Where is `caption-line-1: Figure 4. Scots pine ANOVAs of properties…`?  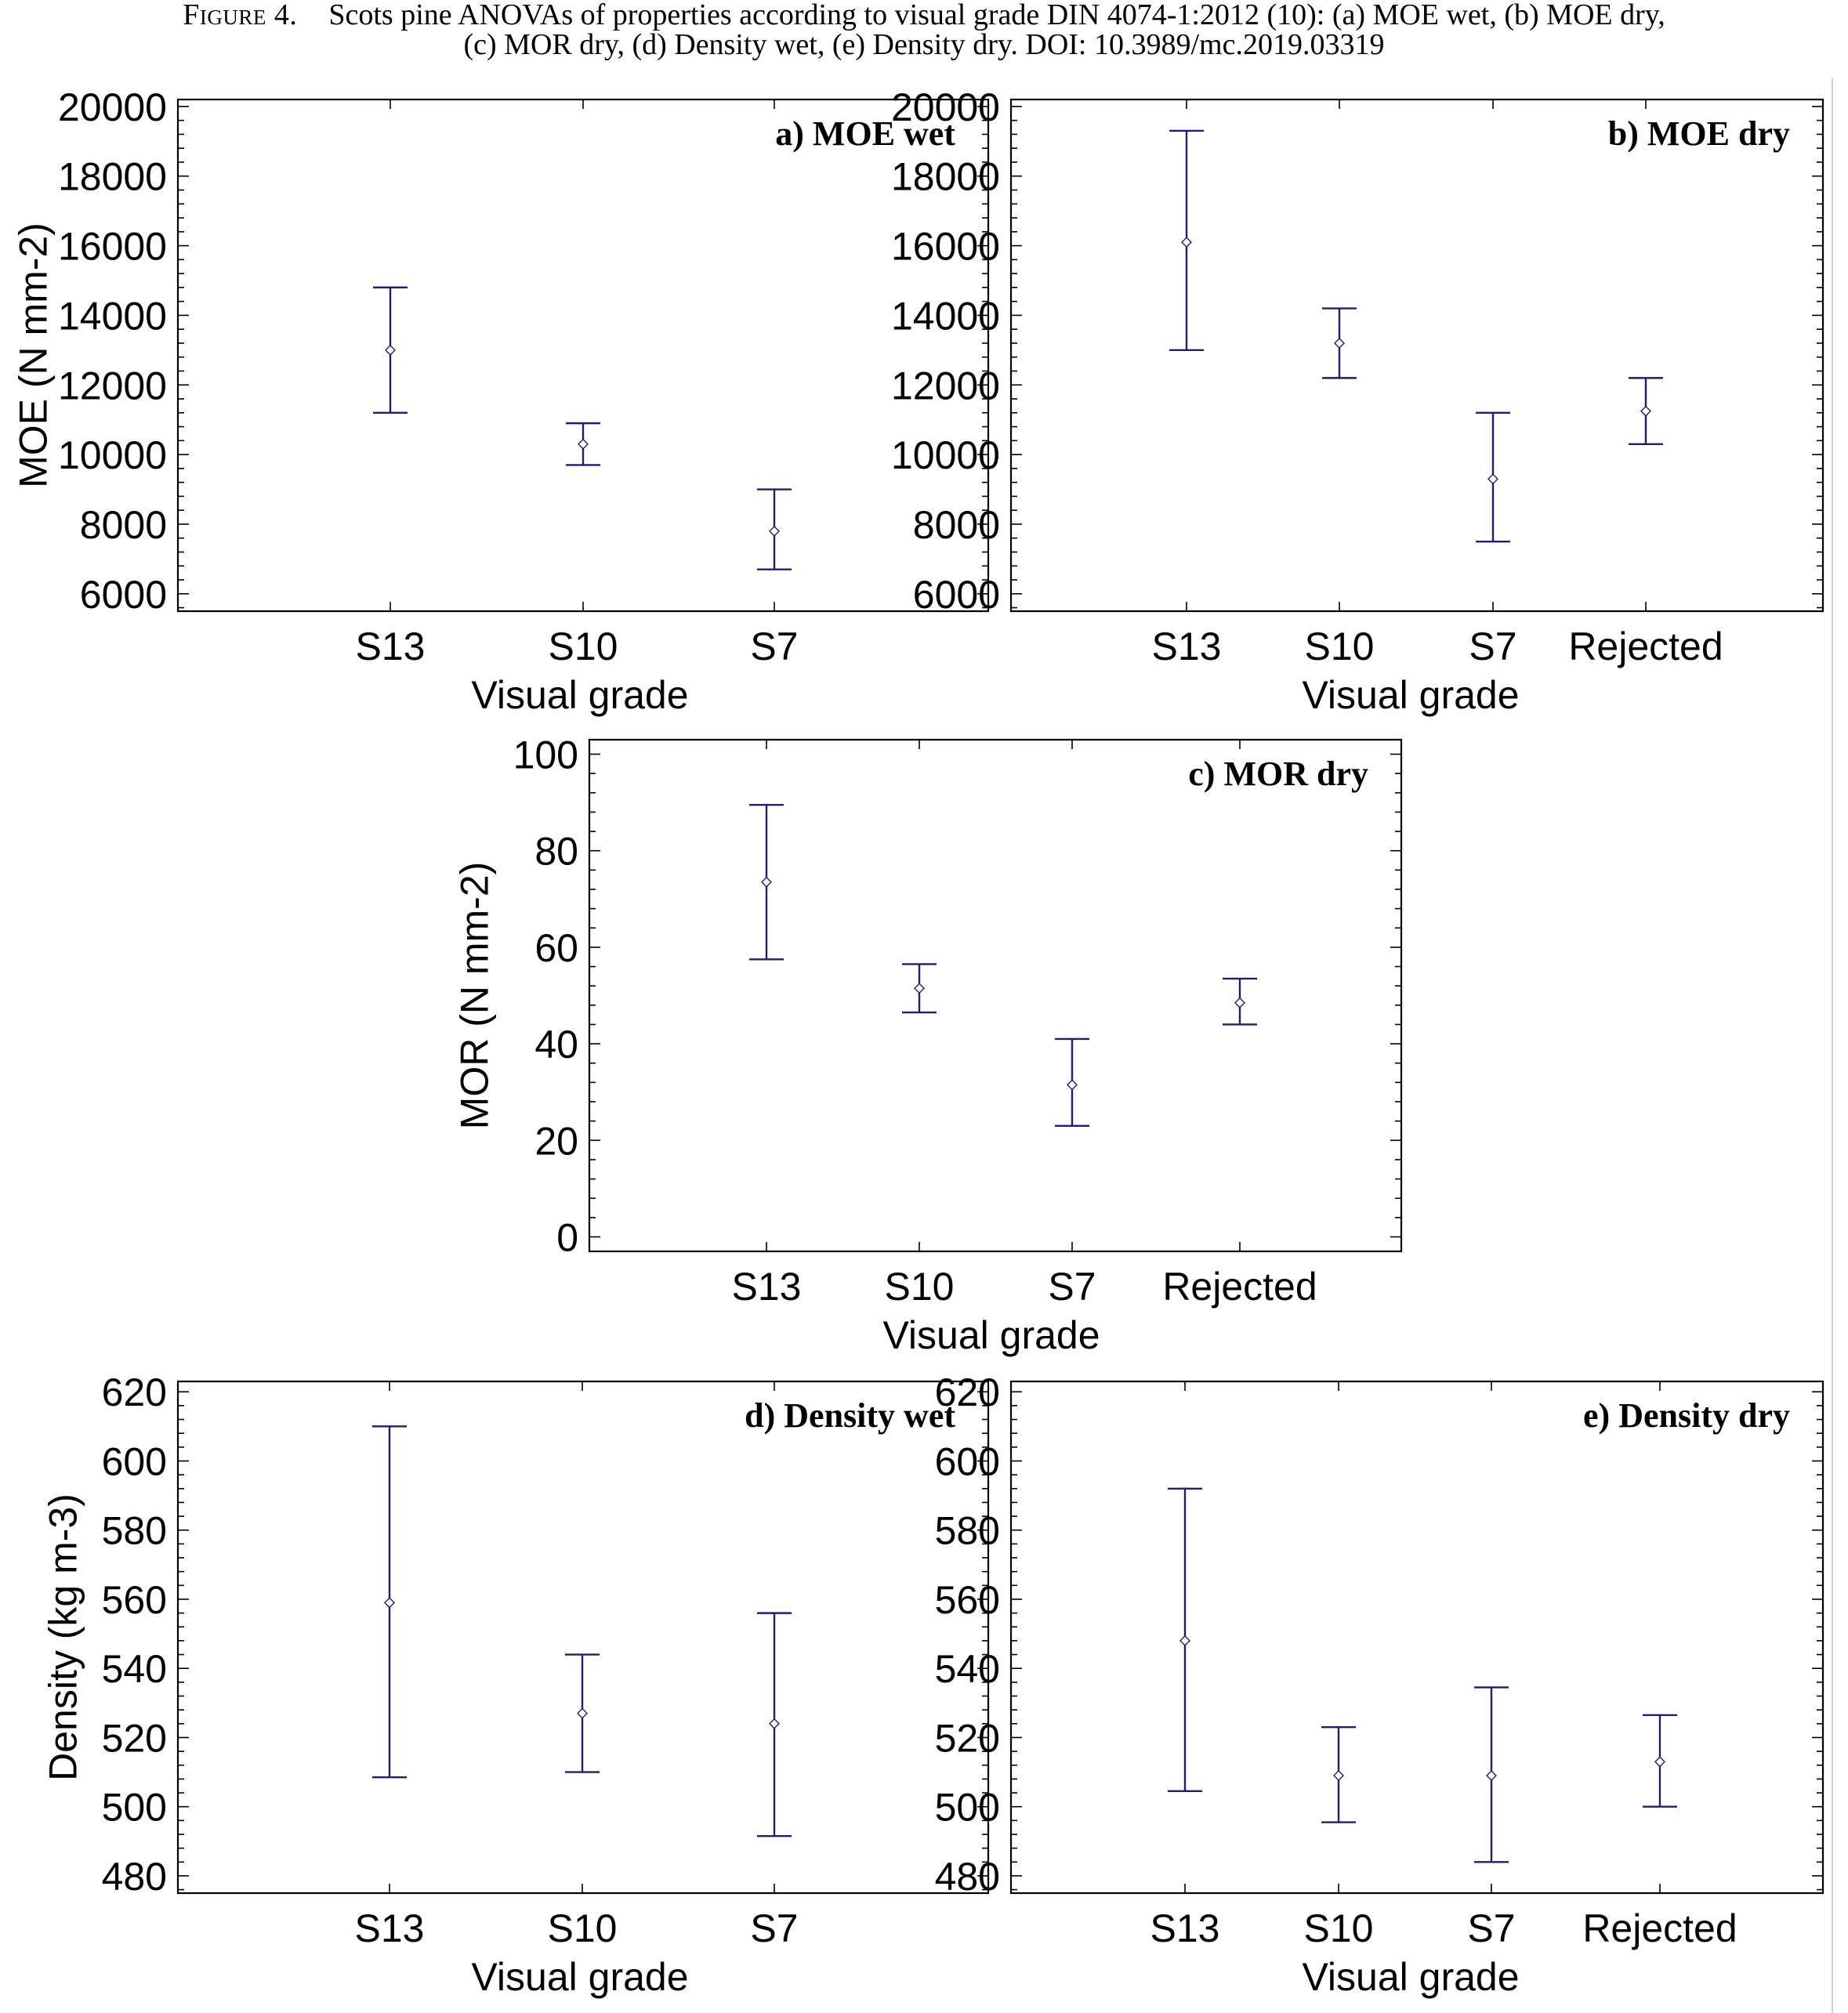 caption-line-1: Figure 4. Scots pine ANOVAs of properties… is located at coordinates (924, 15).